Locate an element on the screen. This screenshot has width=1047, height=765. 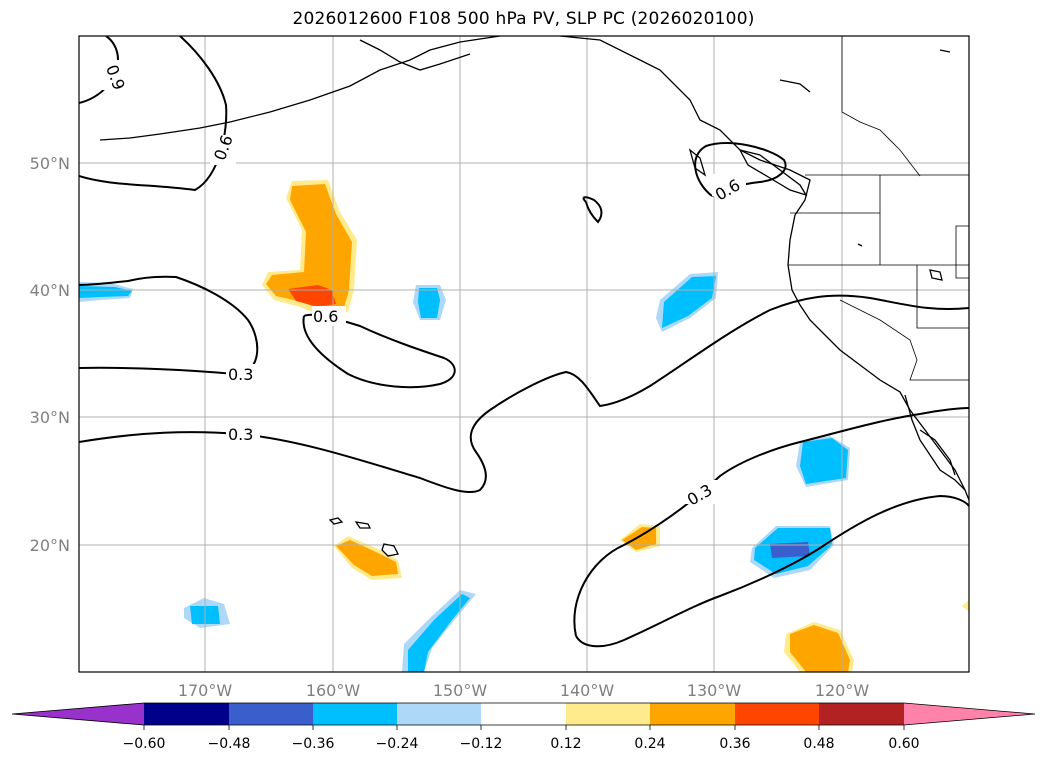
contour-0.6-small is located at coordinates (592, 210).